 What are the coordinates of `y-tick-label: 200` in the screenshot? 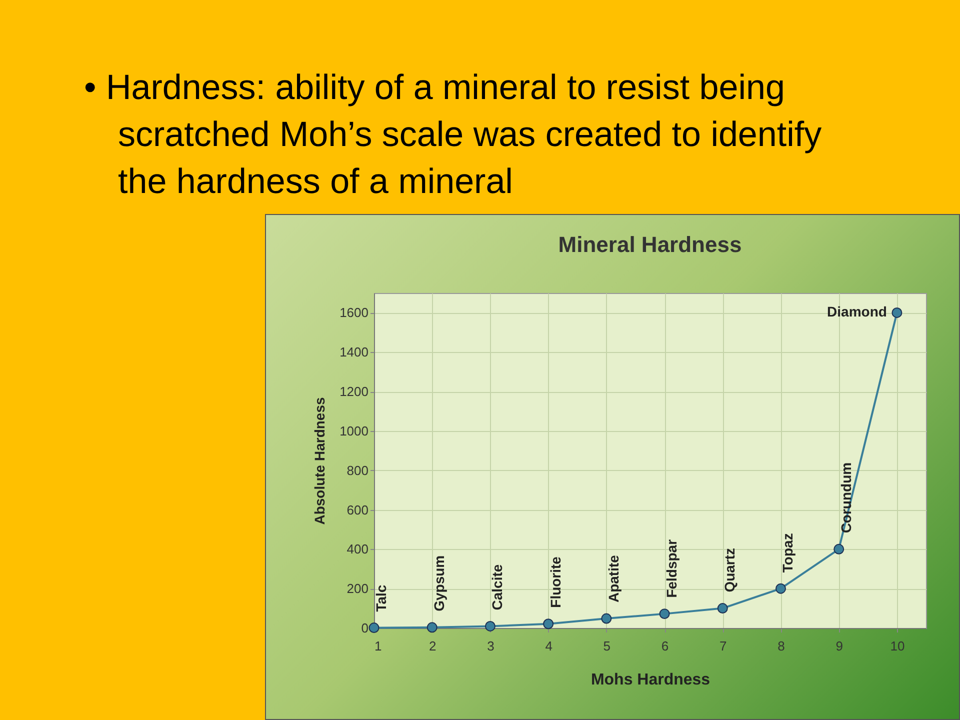 It's located at (357, 588).